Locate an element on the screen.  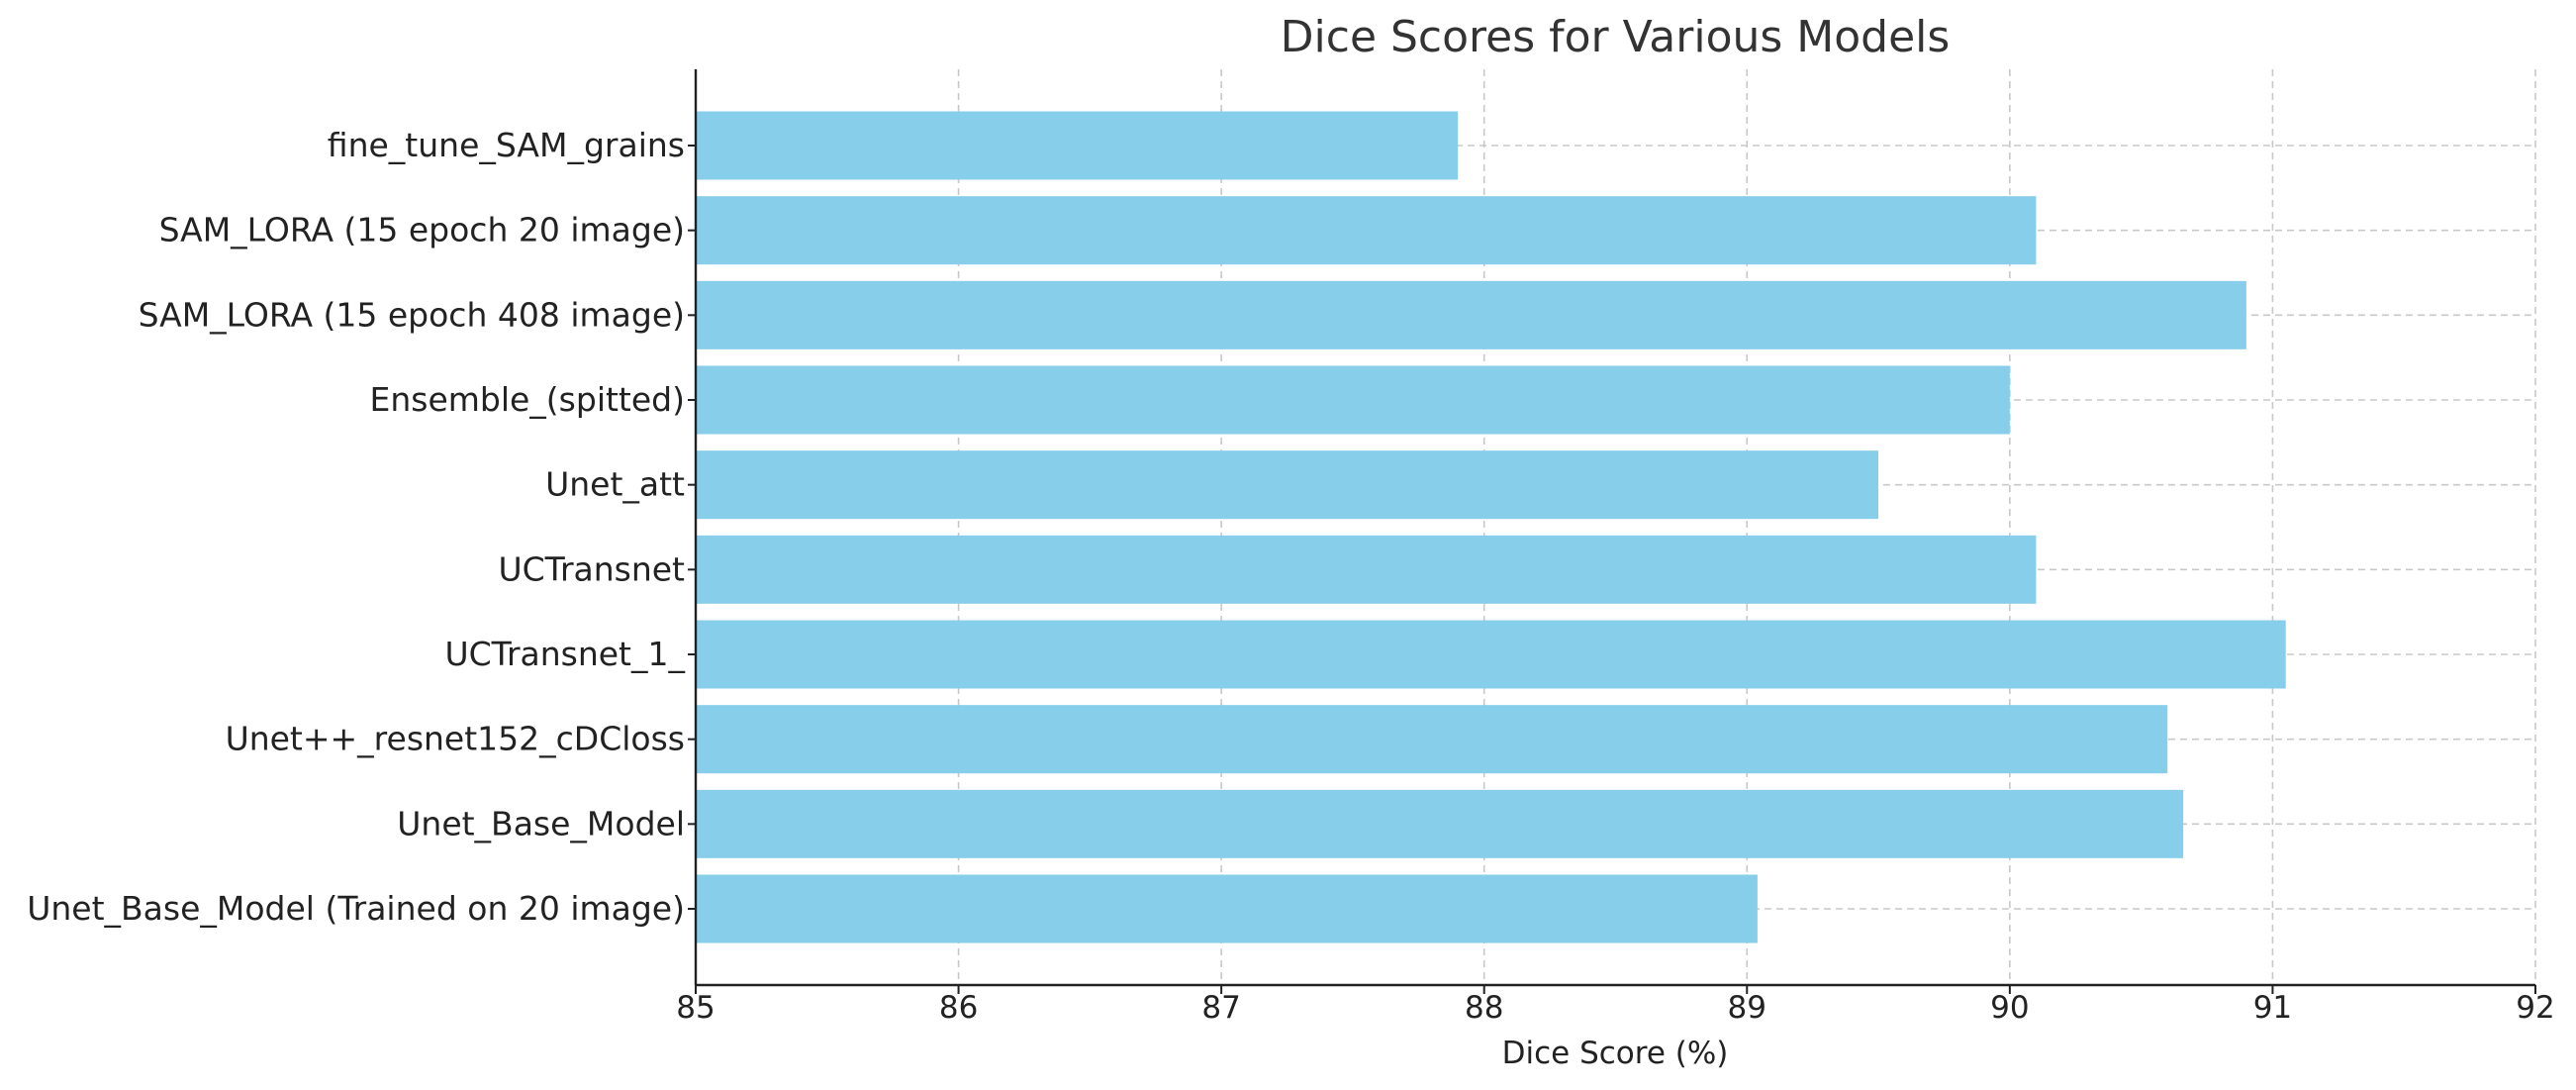
chart-title: Dice Scores for Various Models is located at coordinates (1616, 37).